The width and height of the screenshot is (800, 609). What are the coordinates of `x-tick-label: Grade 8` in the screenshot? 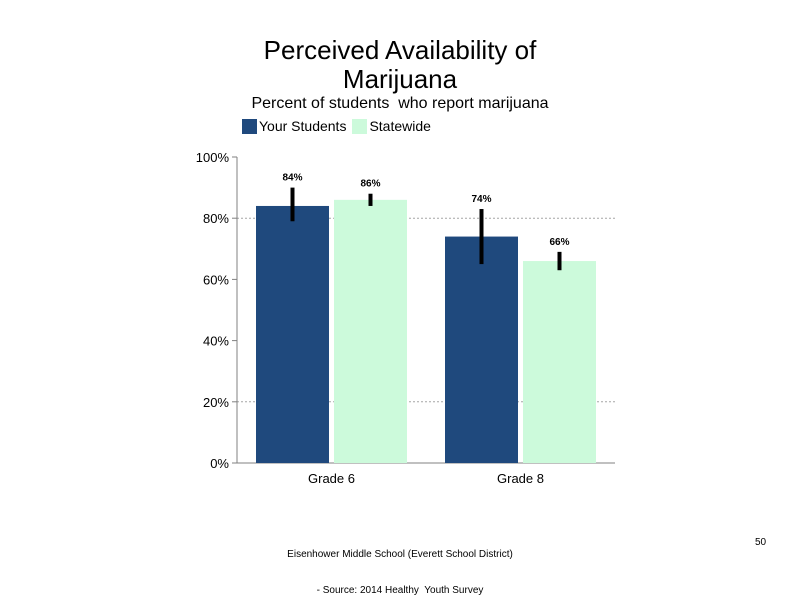 It's located at (520, 478).